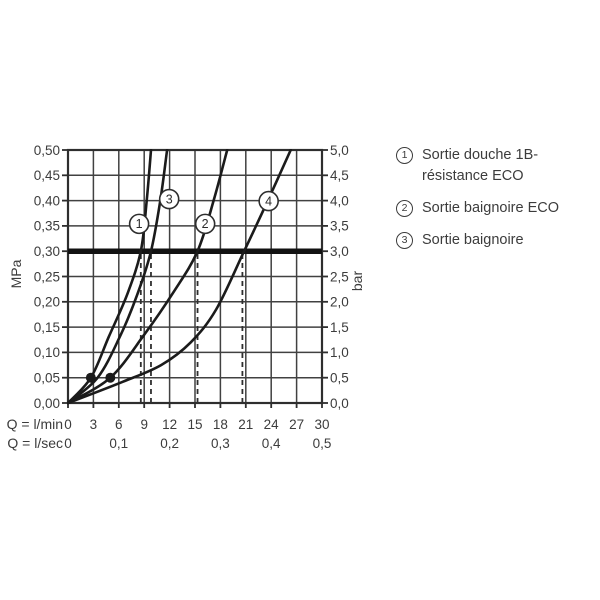 This screenshot has width=600, height=600. I want to click on y-left-tick-label: 0,30, so click(47, 251).